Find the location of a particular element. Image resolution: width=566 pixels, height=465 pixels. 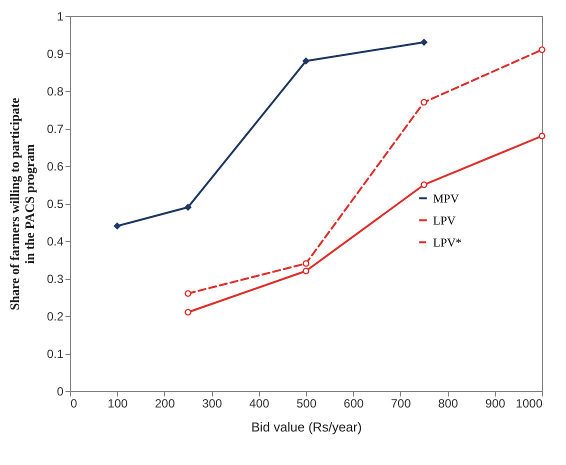

x-tick-label: 100 is located at coordinates (118, 403).